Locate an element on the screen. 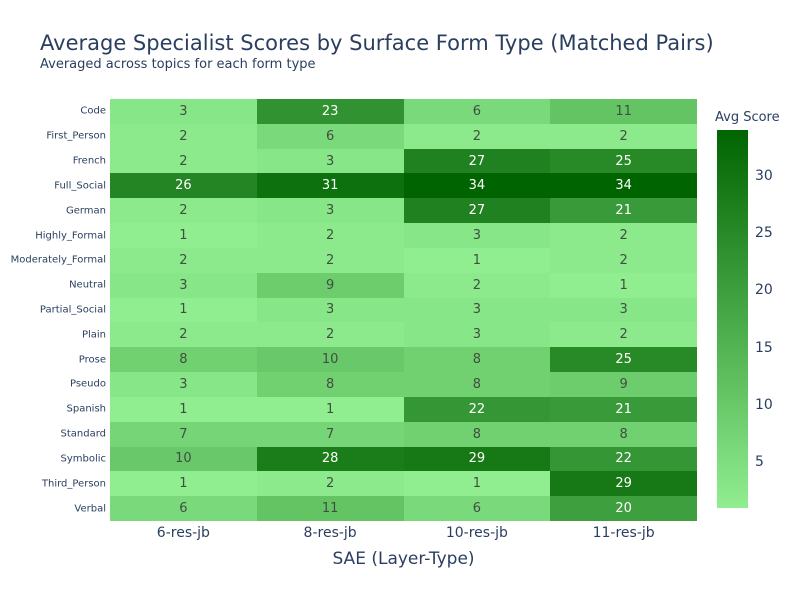  x-tick-label: 11-res-jb is located at coordinates (623, 533).